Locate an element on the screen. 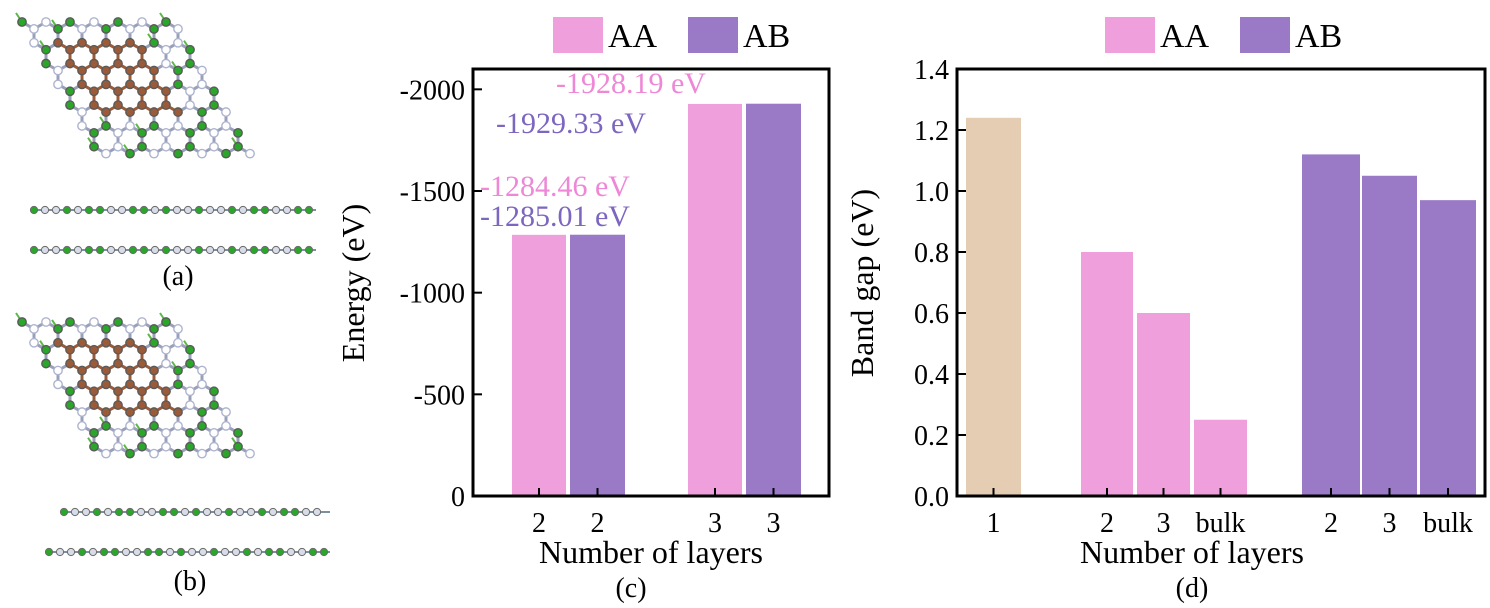 Image resolution: width=1490 pixels, height=608 pixels. panel-label-b: (b) is located at coordinates (190, 581).